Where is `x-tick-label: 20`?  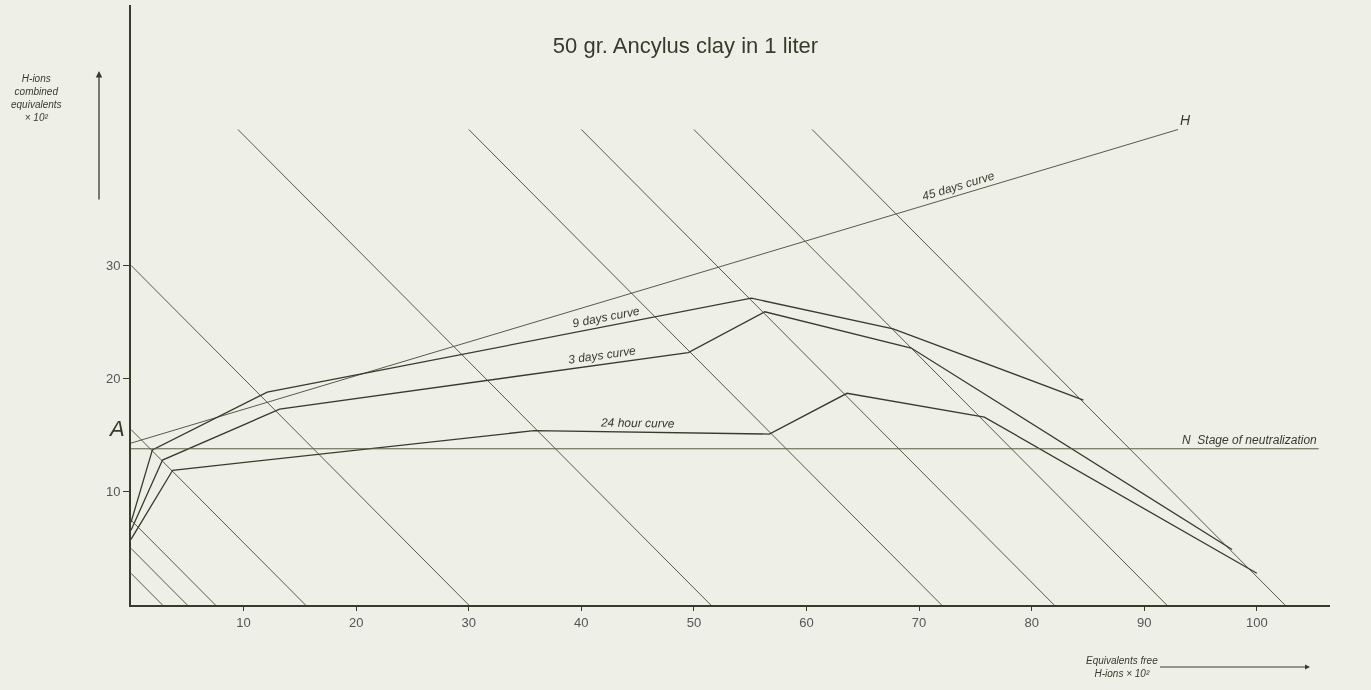
x-tick-label: 20 is located at coordinates (356, 622).